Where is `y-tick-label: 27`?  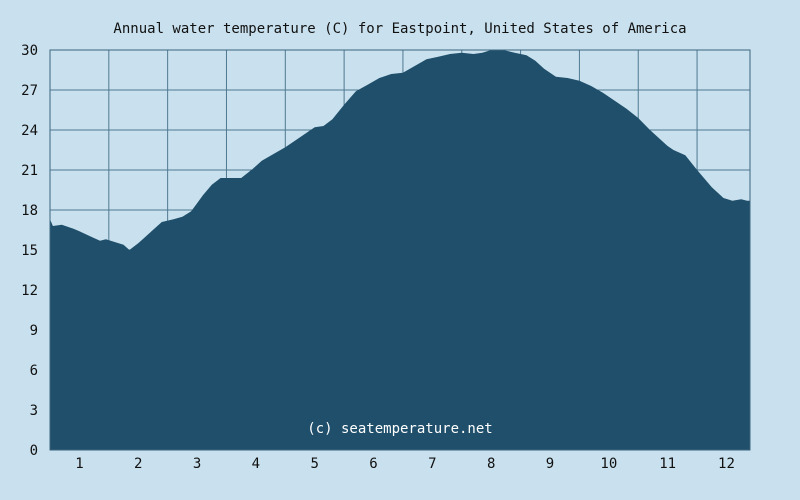 y-tick-label: 27 is located at coordinates (29, 91).